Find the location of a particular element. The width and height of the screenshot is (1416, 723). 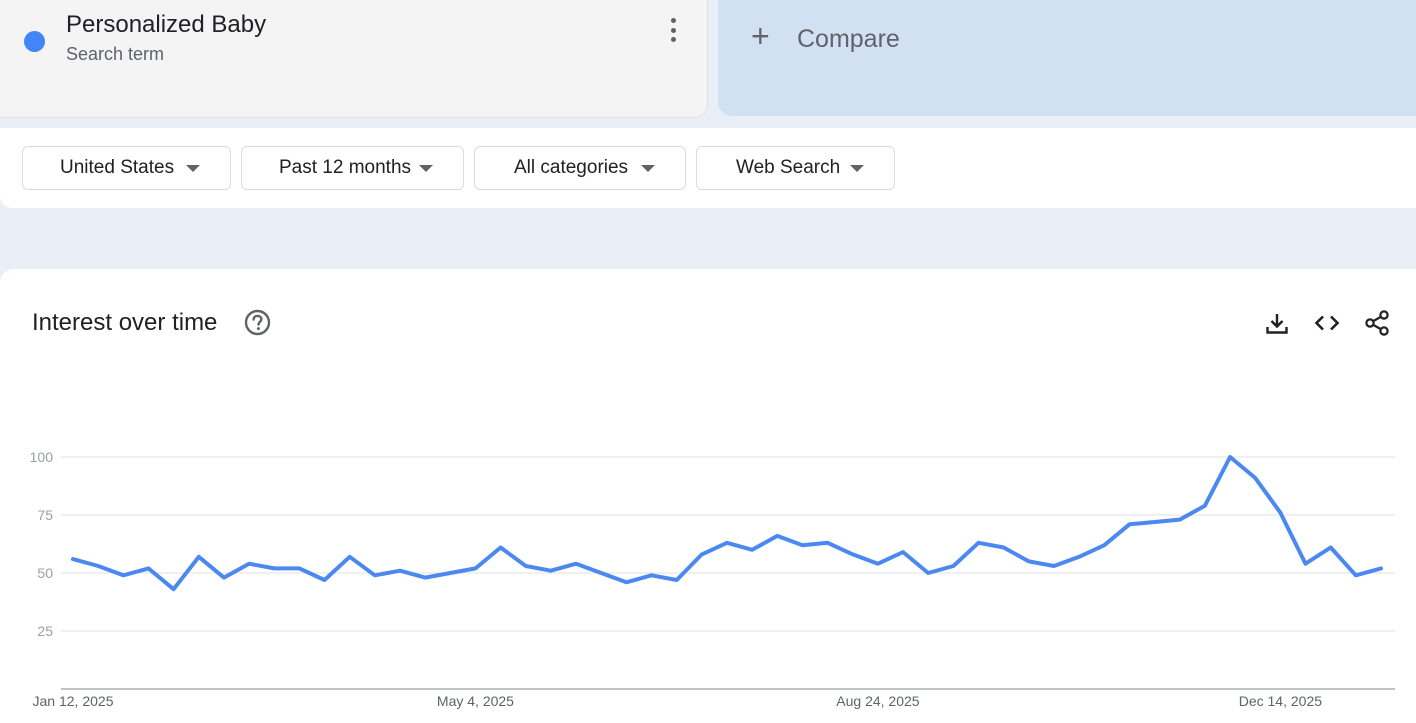

time-range-dropdown-label: Past 12 months is located at coordinates (345, 167).